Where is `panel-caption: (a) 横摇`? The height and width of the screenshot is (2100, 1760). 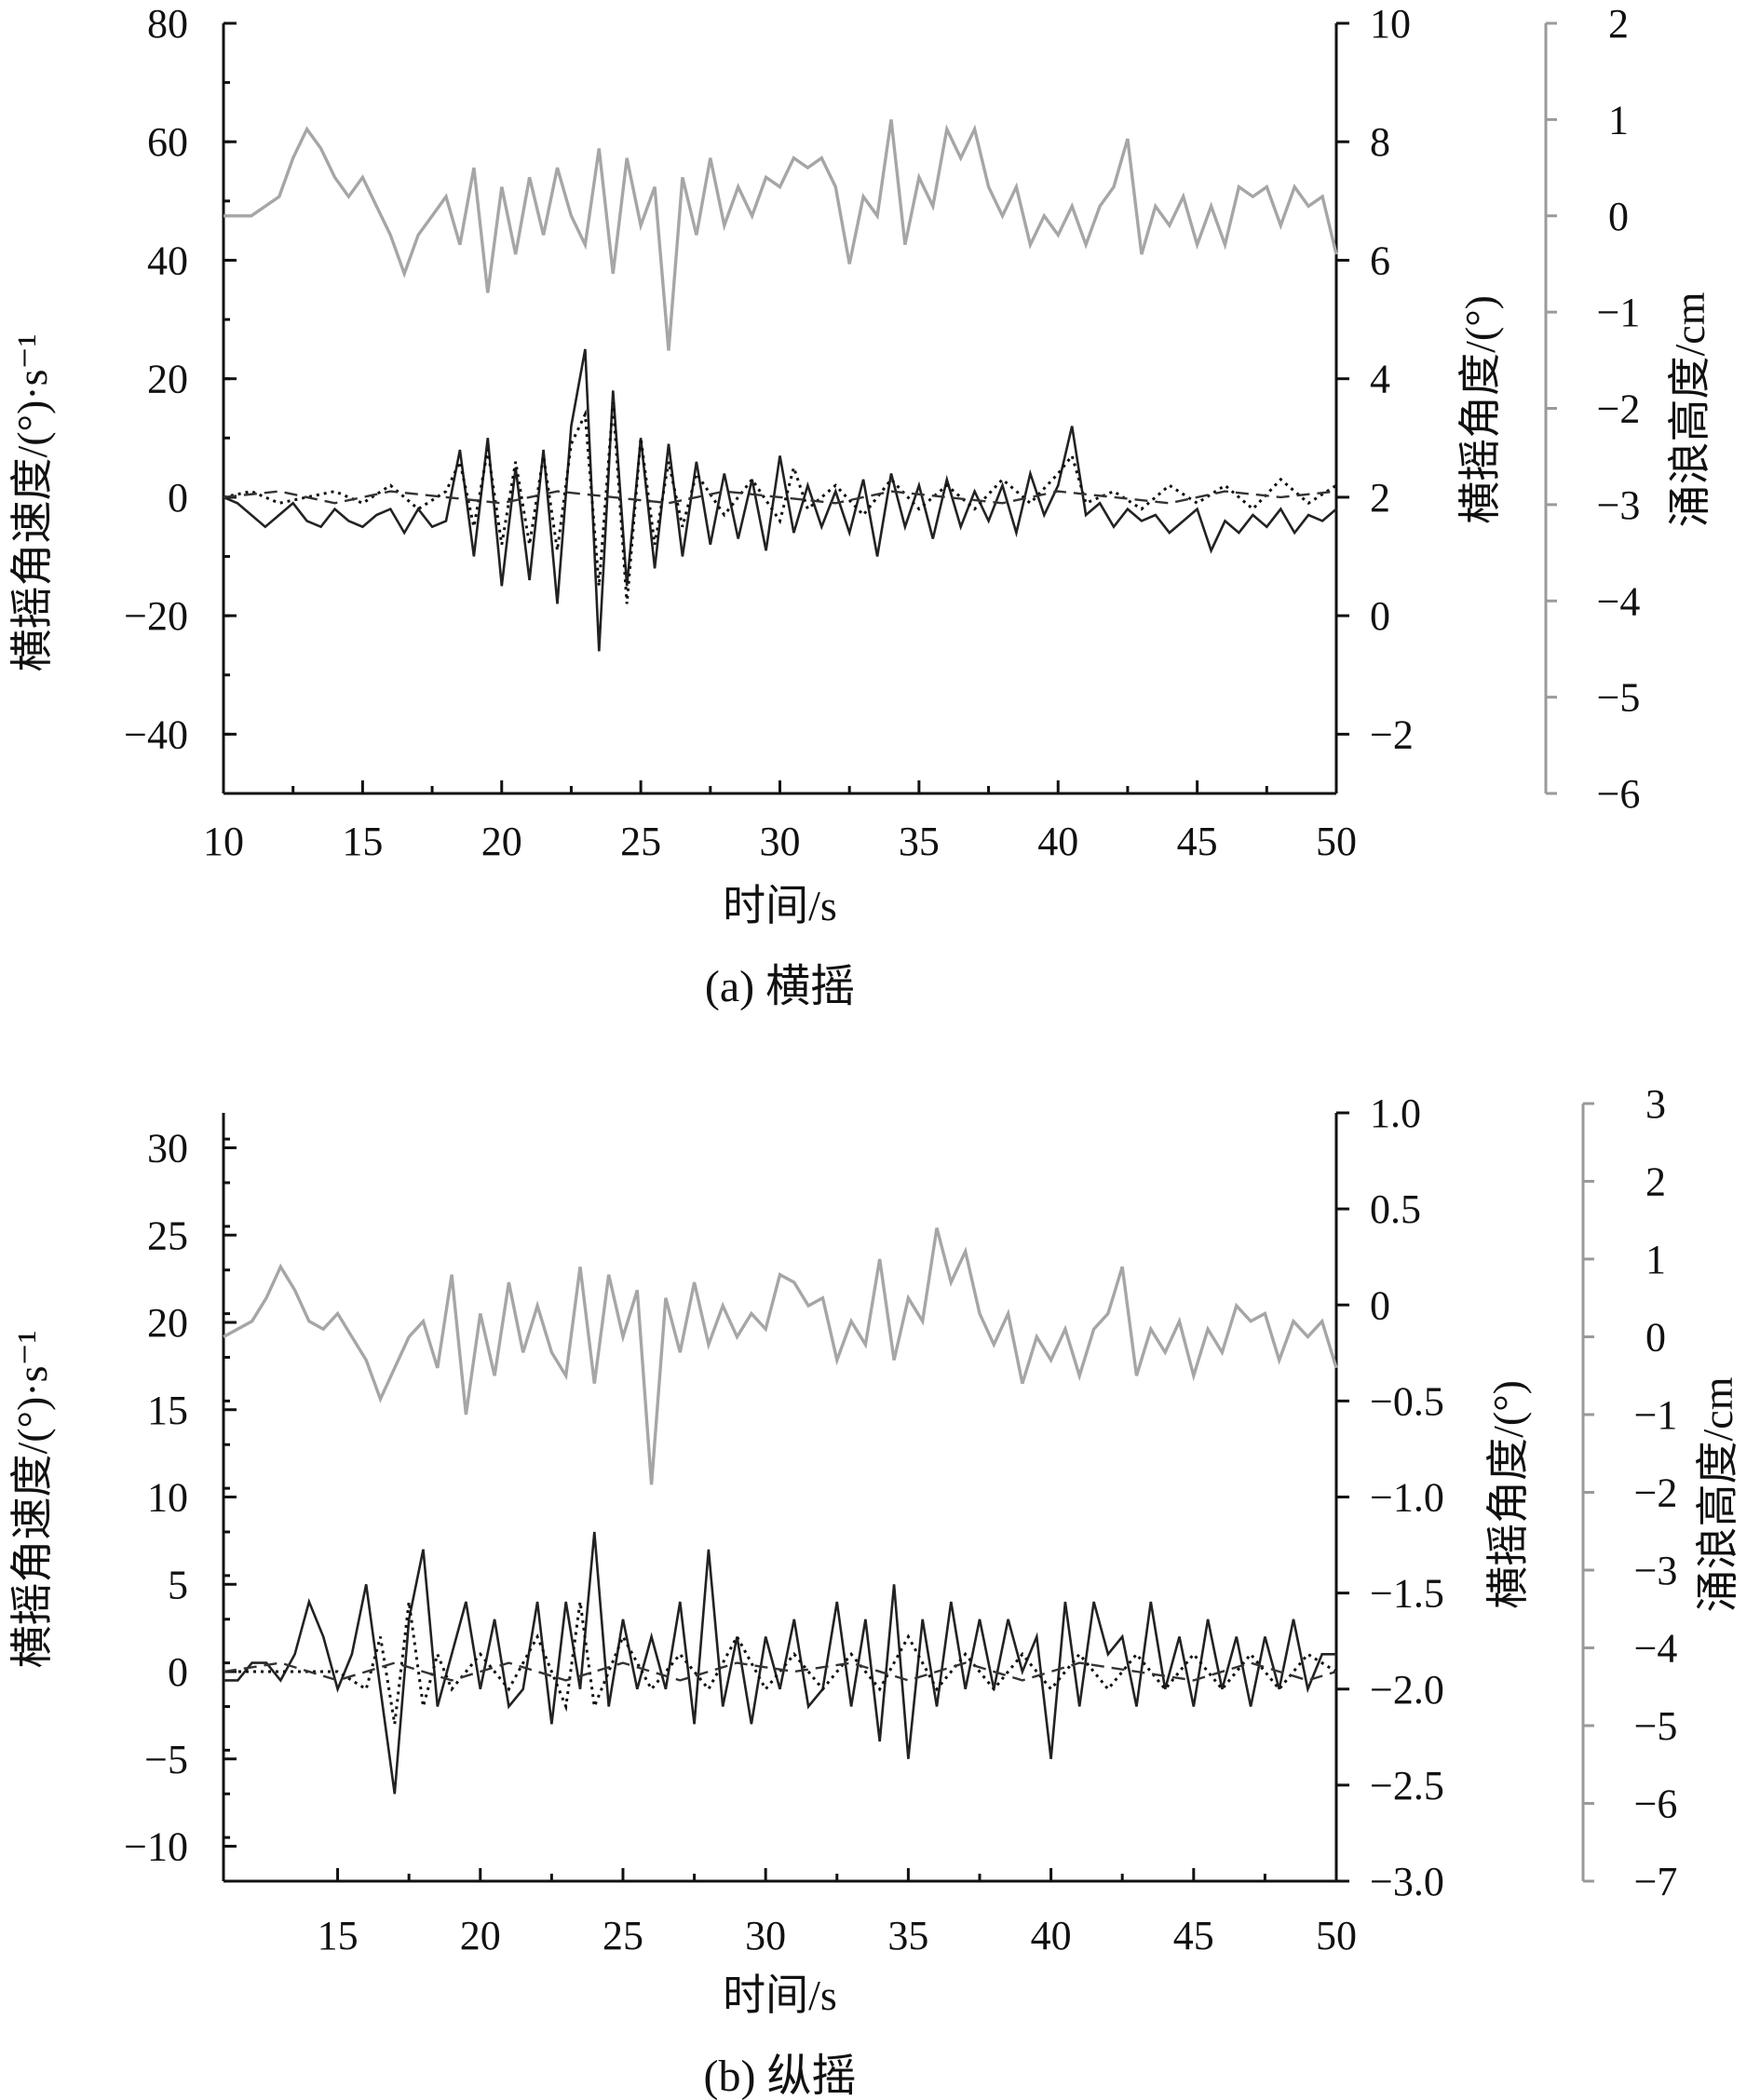
panel-caption: (a) 横摇 is located at coordinates (780, 986).